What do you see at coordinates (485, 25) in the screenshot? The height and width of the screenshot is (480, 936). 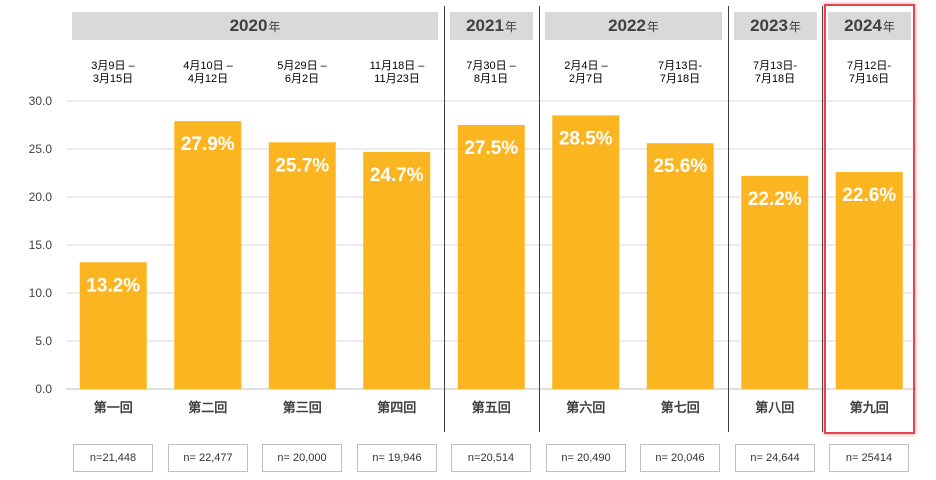 I see `year-value: 2021` at bounding box center [485, 25].